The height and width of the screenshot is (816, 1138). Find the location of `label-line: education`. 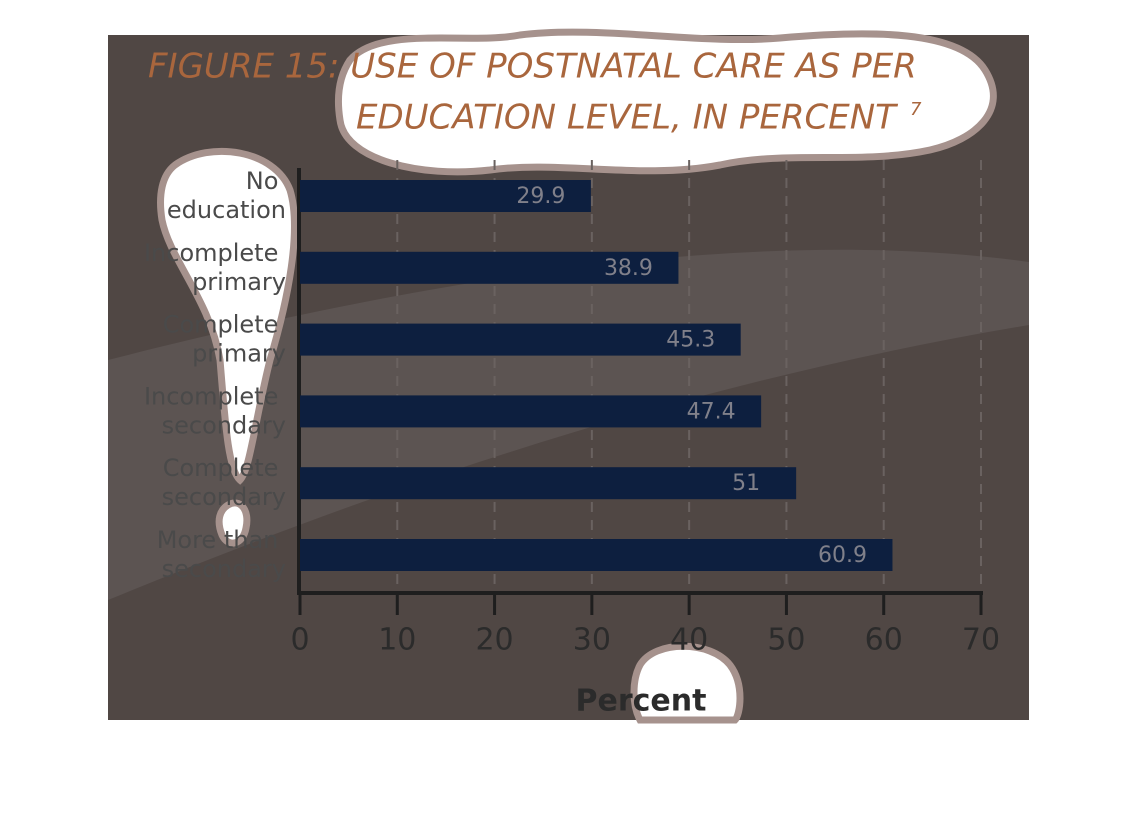

label-line: education is located at coordinates (226, 210).